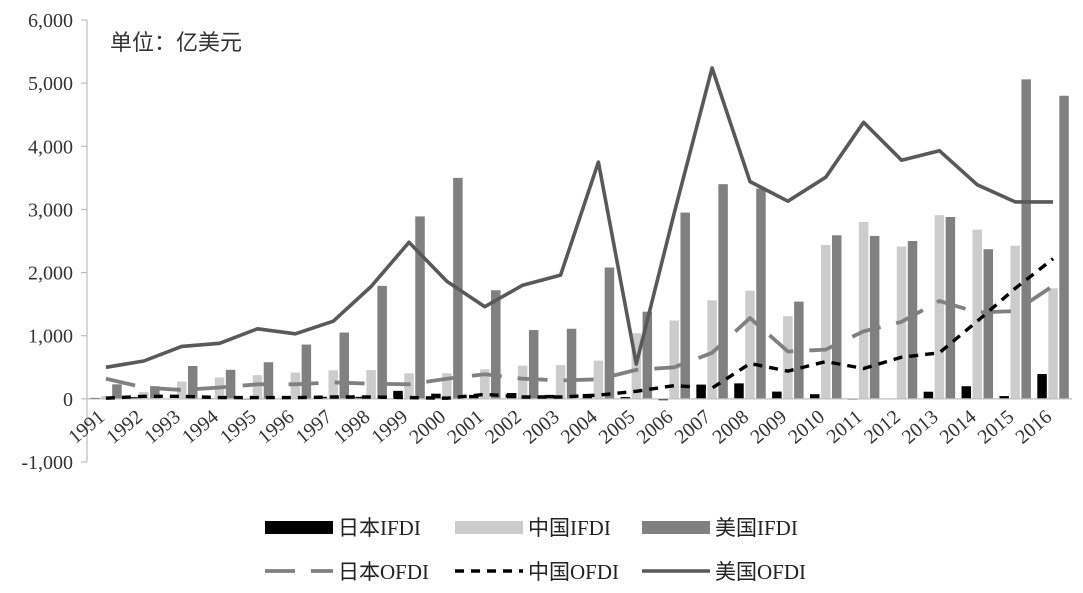  Describe the element at coordinates (50, 337) in the screenshot. I see `y-tick-label: 1,000` at that location.